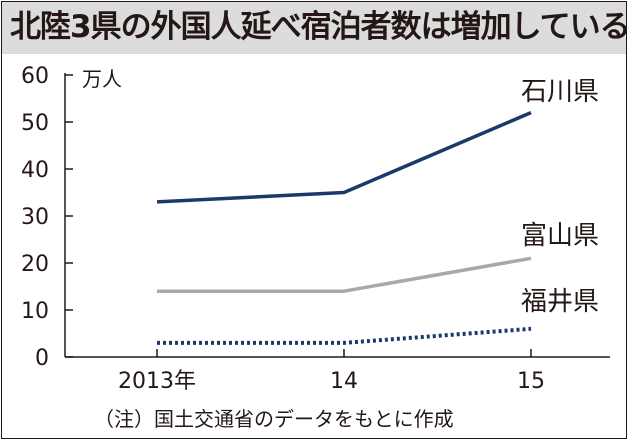 The width and height of the screenshot is (630, 442). What do you see at coordinates (35, 76) in the screenshot?
I see `y-tick-label: 60` at bounding box center [35, 76].